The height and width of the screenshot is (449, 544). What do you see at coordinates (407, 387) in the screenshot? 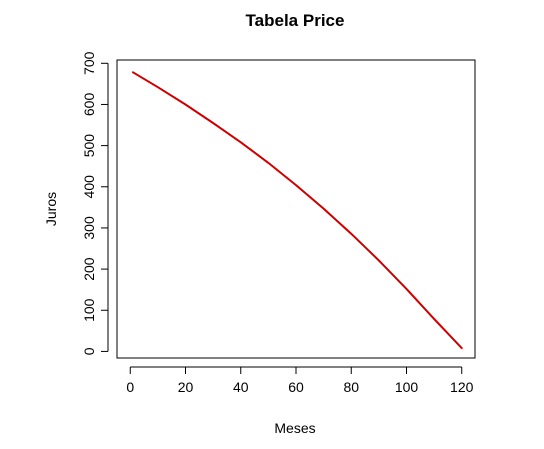
I see `x-tick-label: 100` at bounding box center [407, 387].